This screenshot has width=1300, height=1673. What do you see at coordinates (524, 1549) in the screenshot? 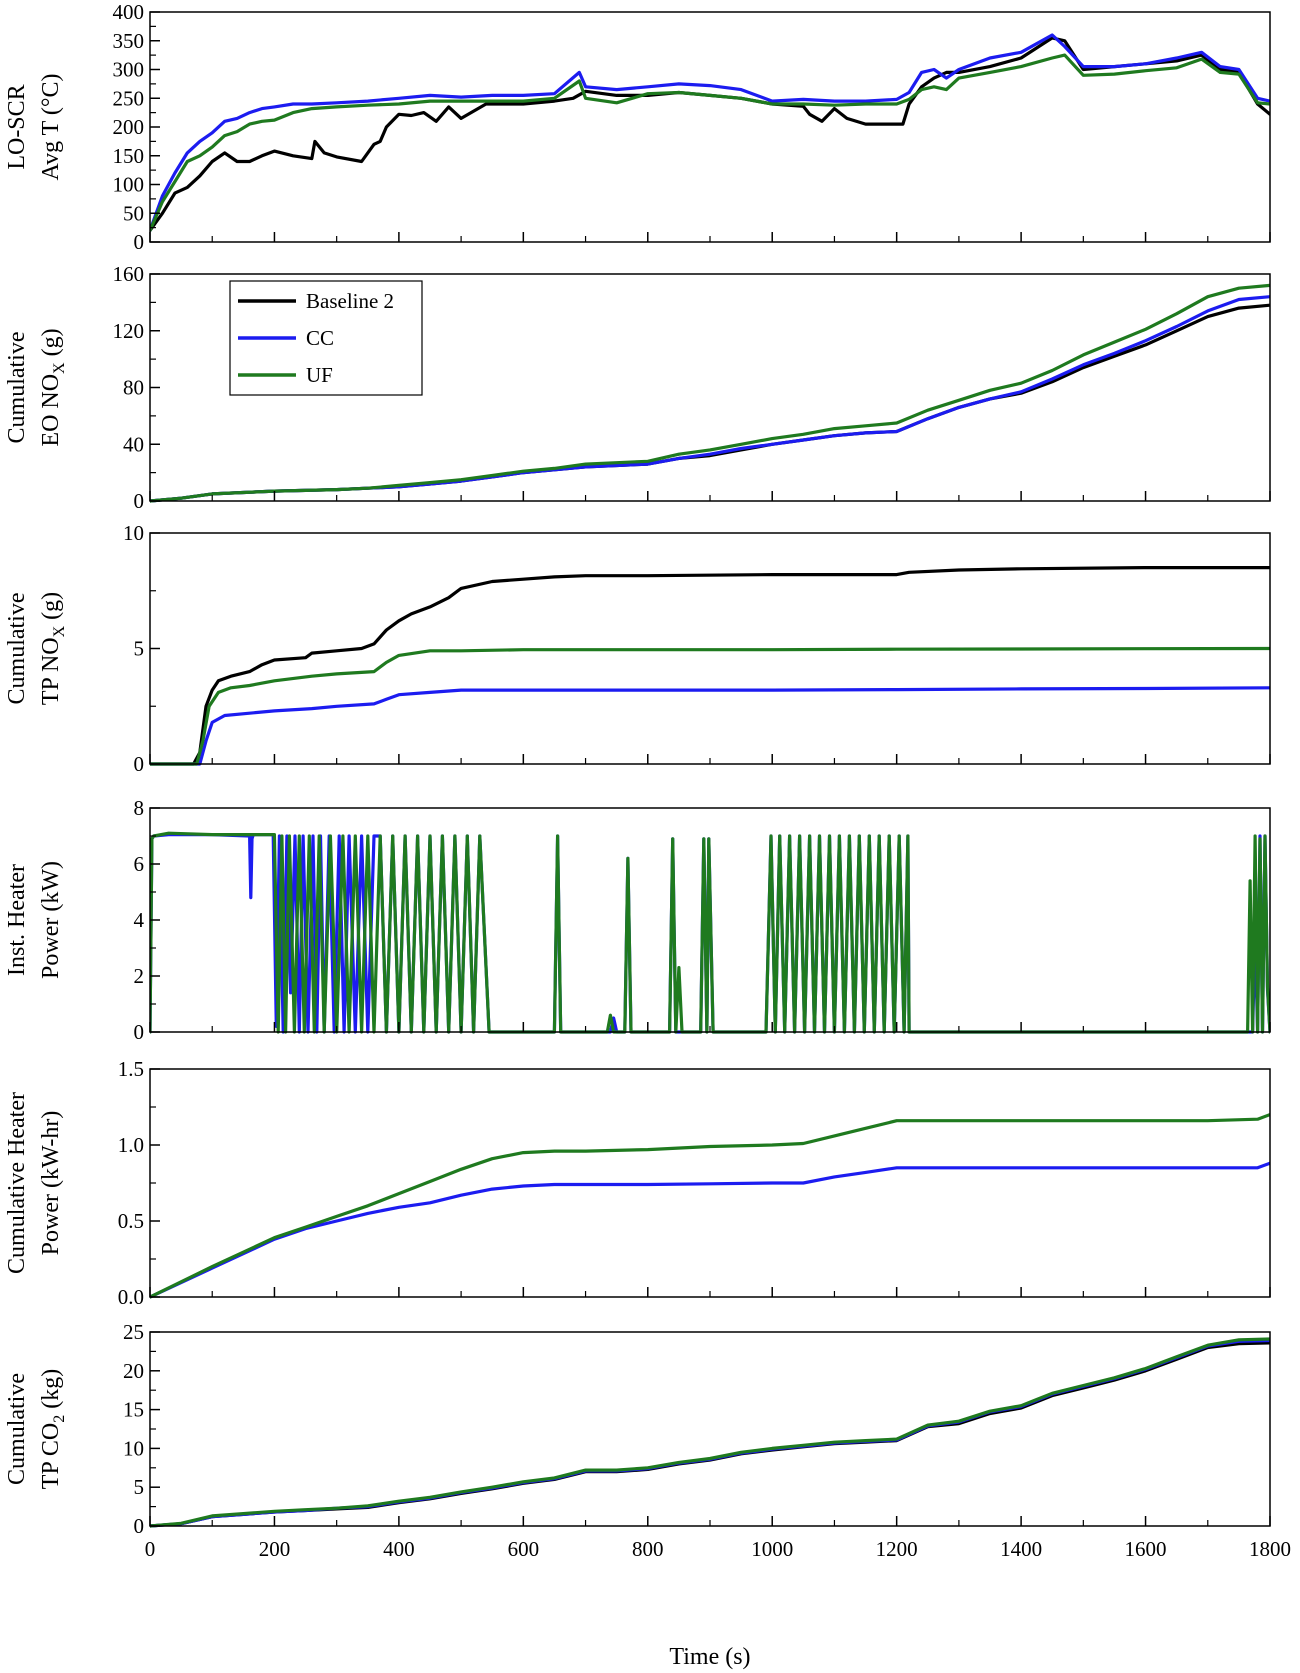
I see `x-tick-label: 600` at bounding box center [524, 1549].